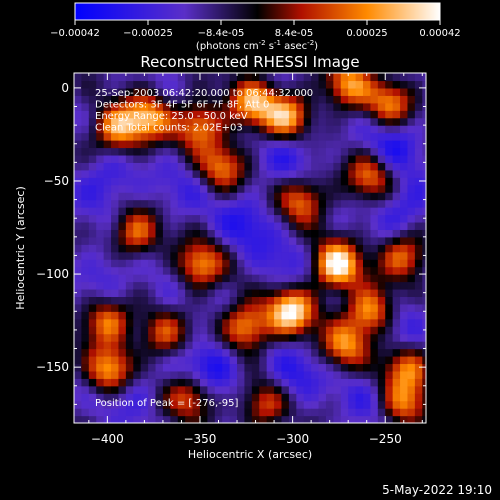 The width and height of the screenshot is (500, 500). Describe the element at coordinates (169, 128) in the screenshot. I see `annotation-line: Clean Total counts: 2.02E+03` at that location.